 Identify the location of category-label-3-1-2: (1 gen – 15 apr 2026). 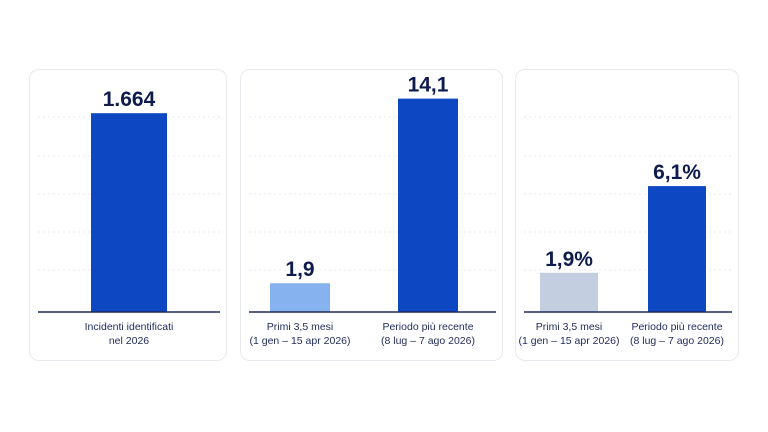
(569, 341).